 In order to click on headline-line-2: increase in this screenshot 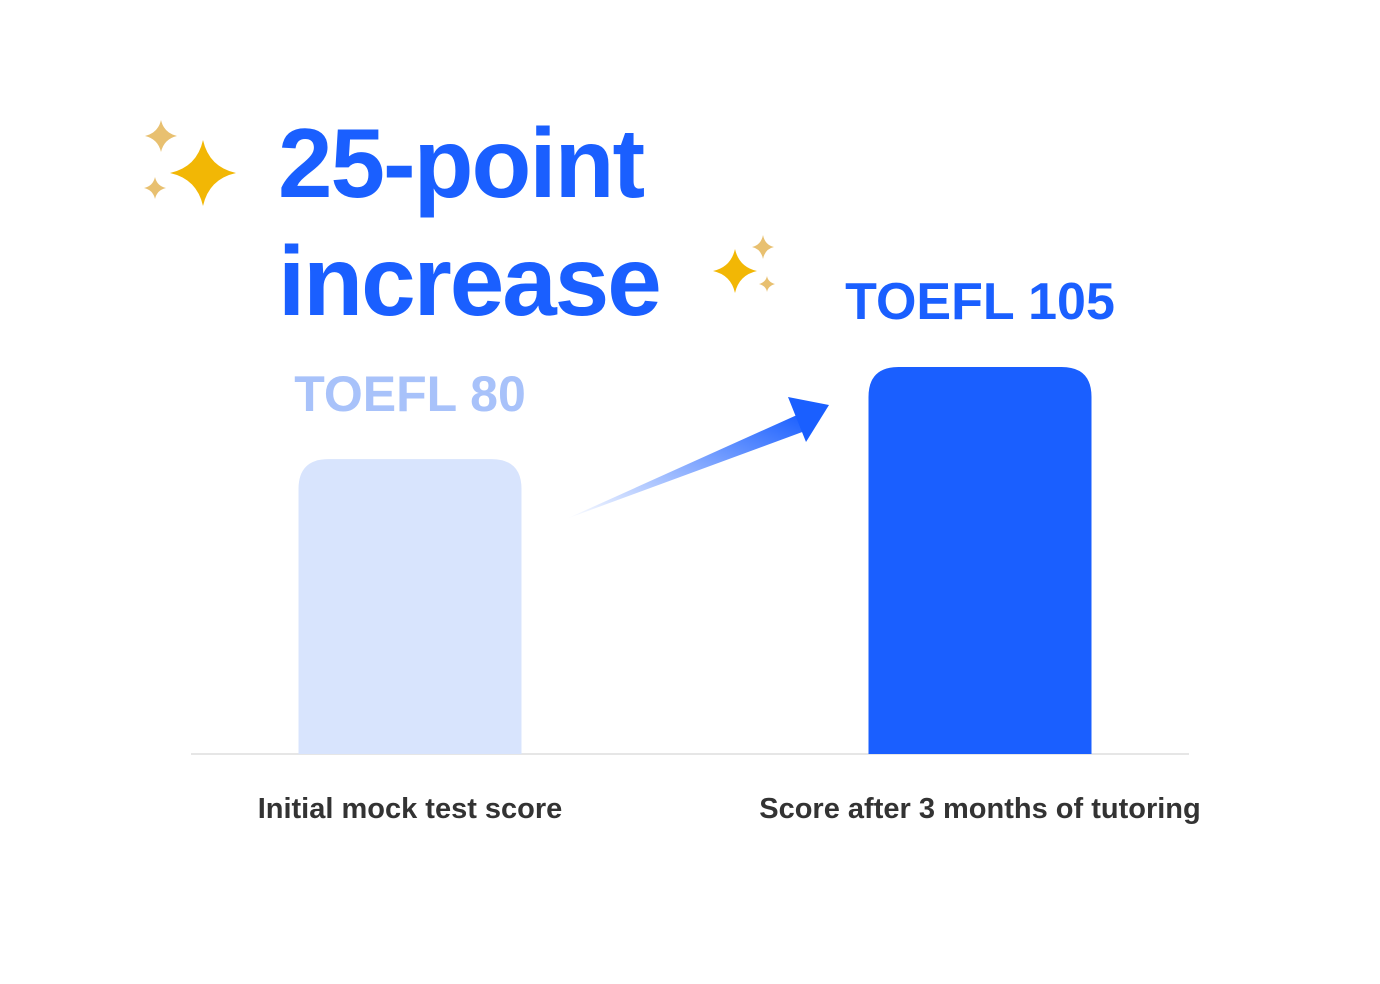, I will do `click(470, 281)`.